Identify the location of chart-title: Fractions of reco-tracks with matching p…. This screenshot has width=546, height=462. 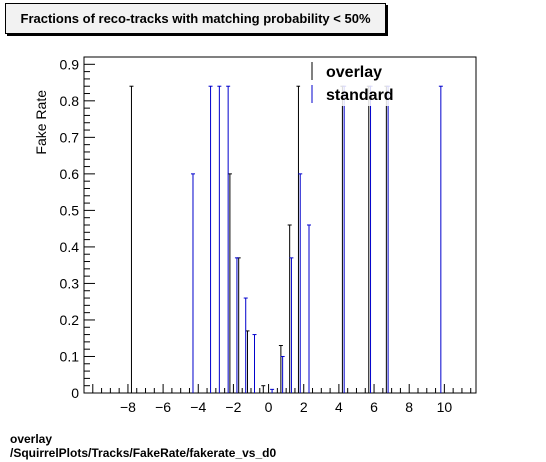
(195, 18).